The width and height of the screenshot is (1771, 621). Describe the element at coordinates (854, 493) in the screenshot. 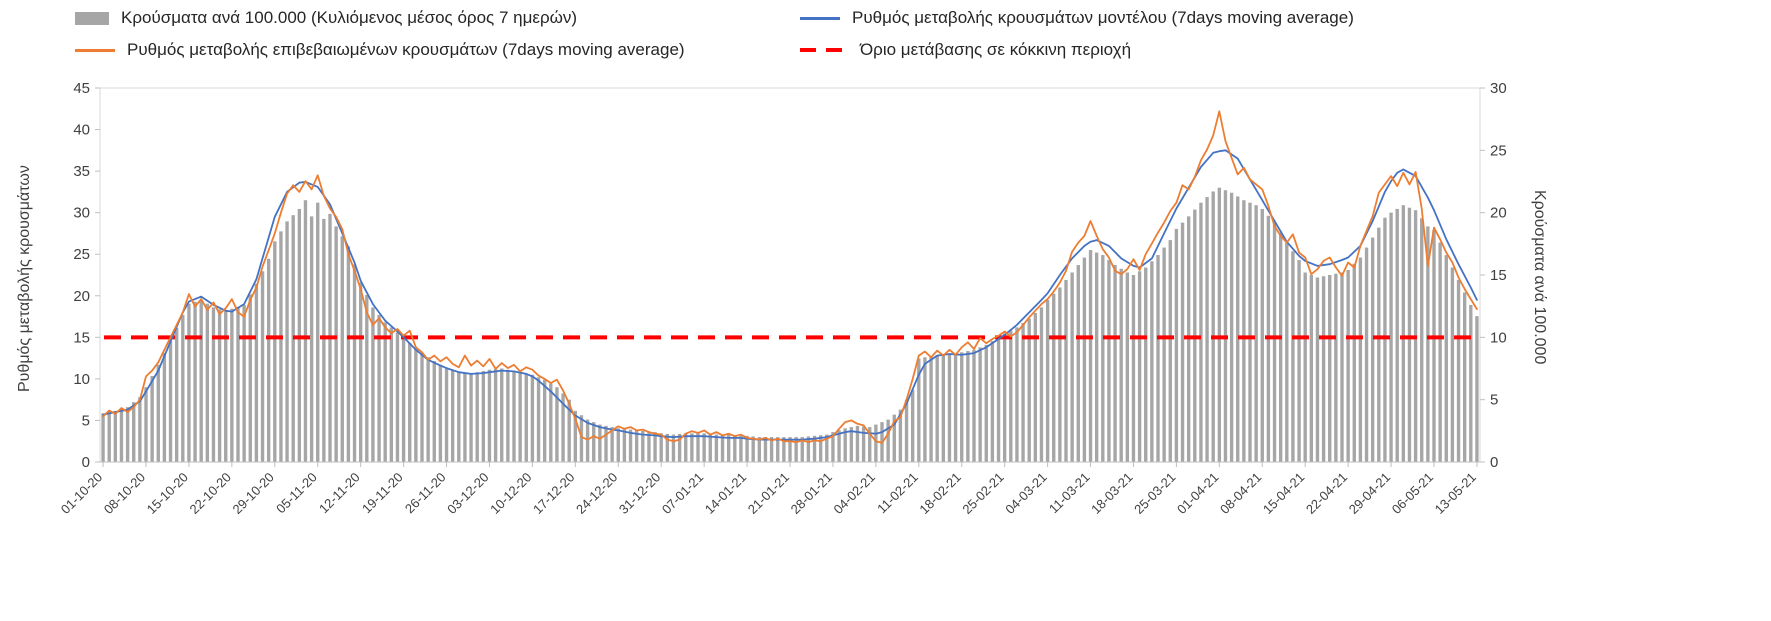

I see `svg-text: 04-02-21` at that location.